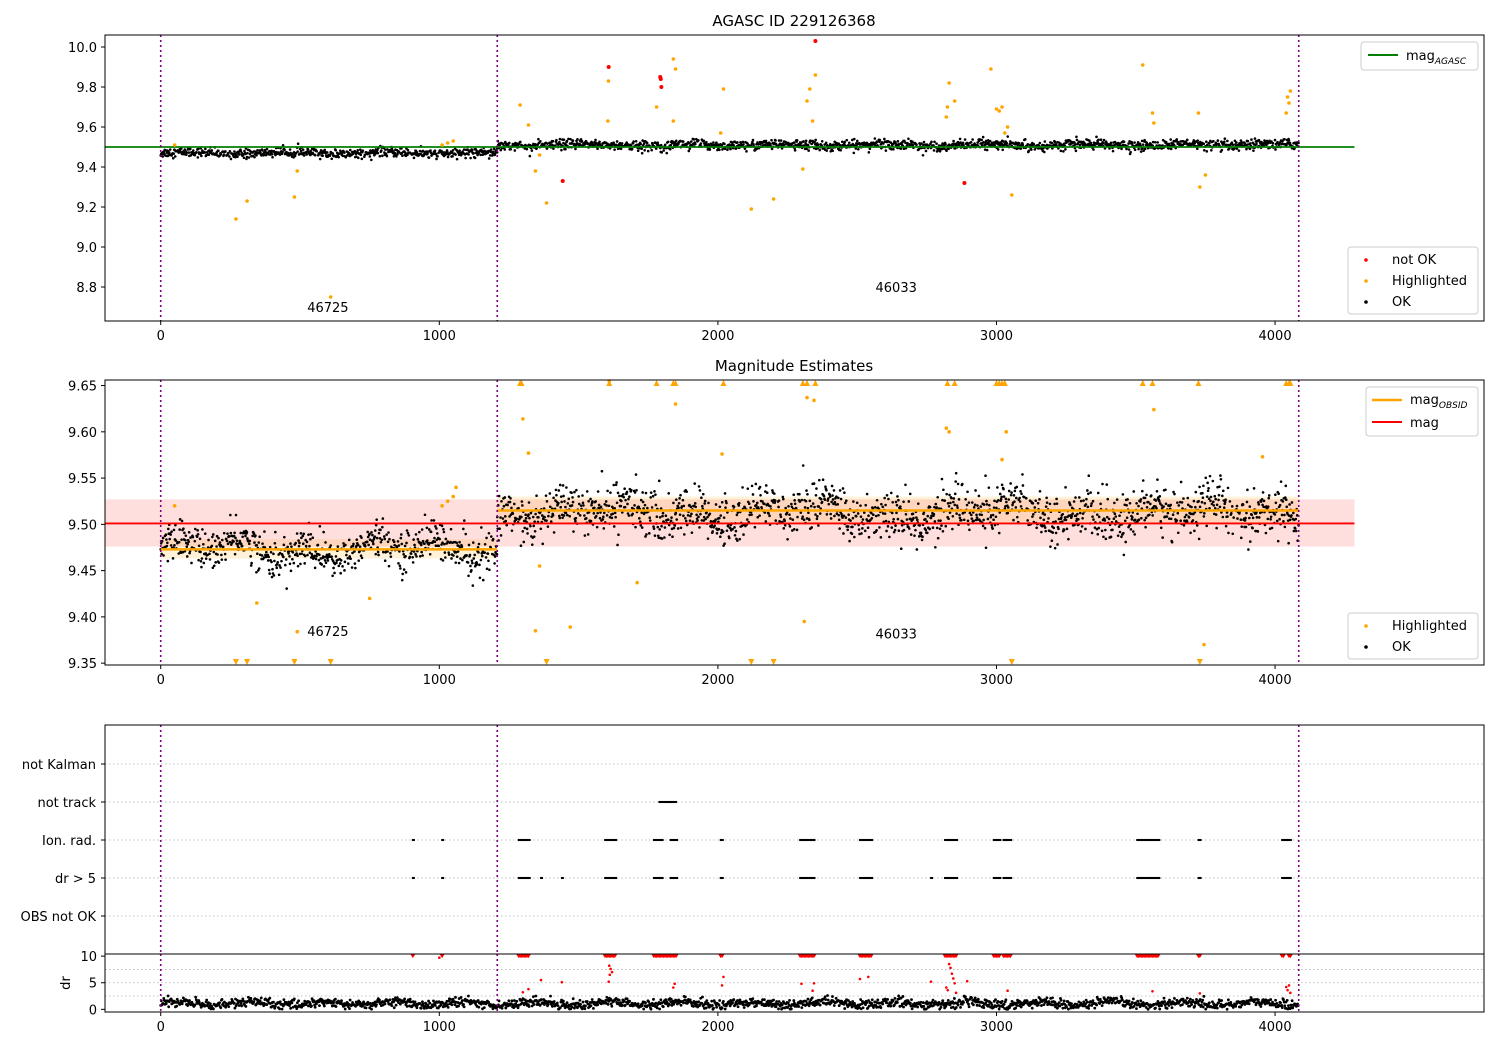  What do you see at coordinates (82, 387) in the screenshot?
I see `y-tick-label: 9.65` at bounding box center [82, 387].